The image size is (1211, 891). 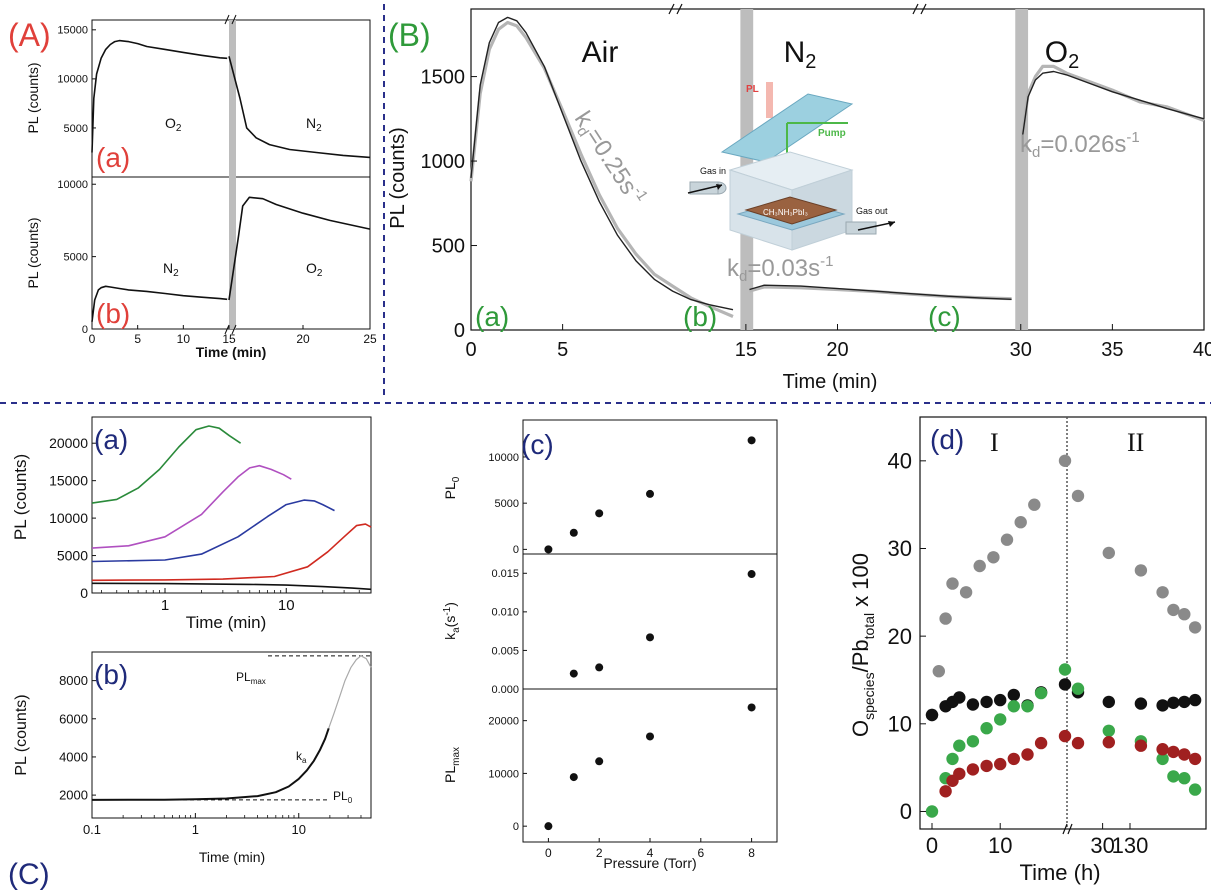 What do you see at coordinates (231, 352) in the screenshot?
I see `panel-A-x-label: Time (min)` at bounding box center [231, 352].